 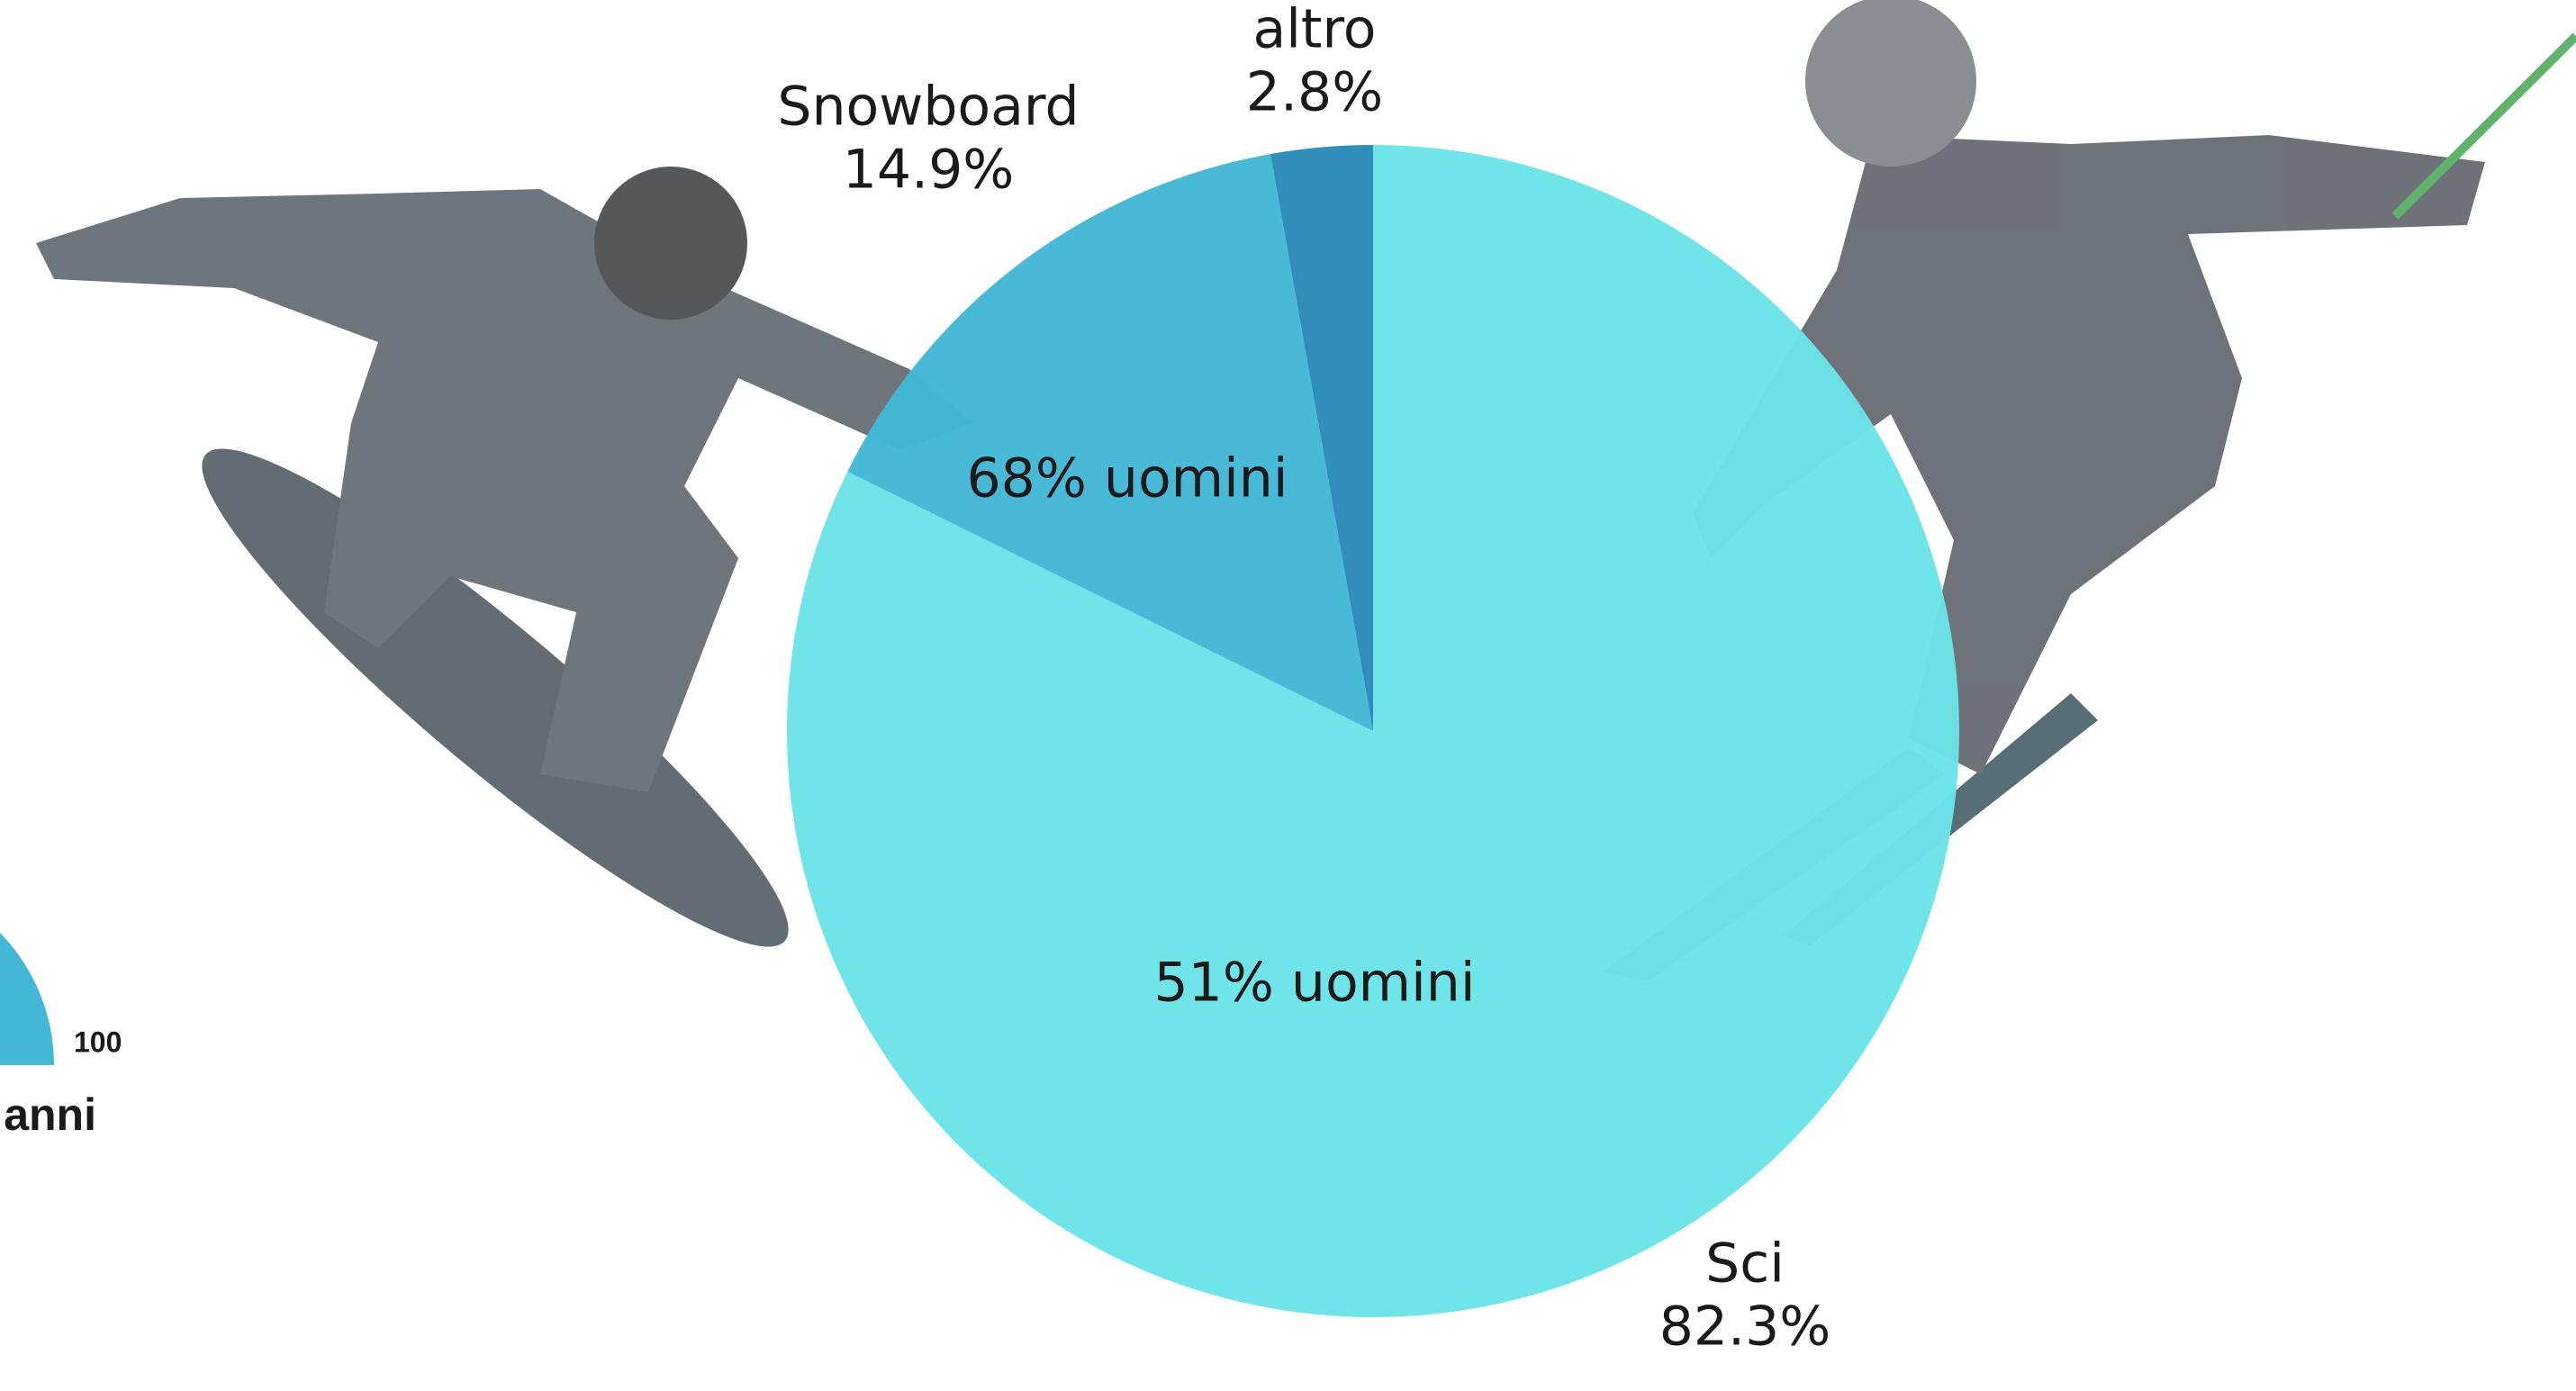 What do you see at coordinates (928, 107) in the screenshot?
I see `slice-label: Snowboard` at bounding box center [928, 107].